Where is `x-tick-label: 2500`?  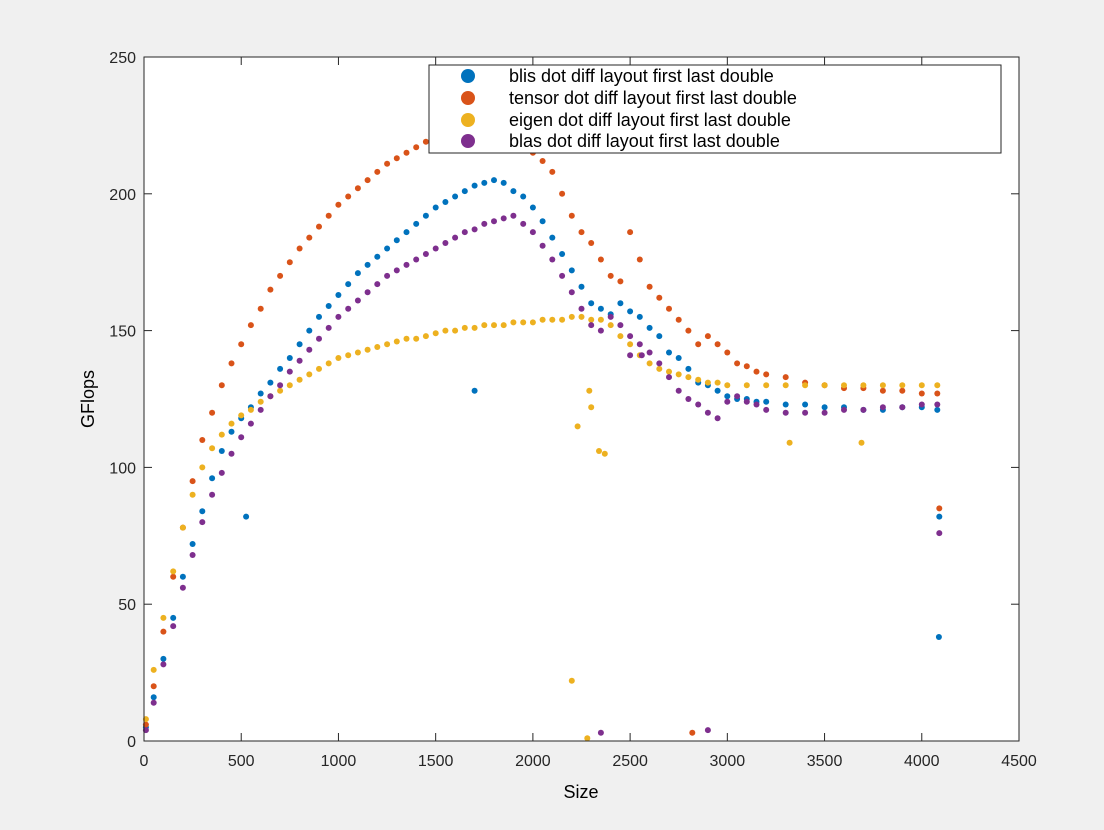 x-tick-label: 2500 is located at coordinates (630, 761).